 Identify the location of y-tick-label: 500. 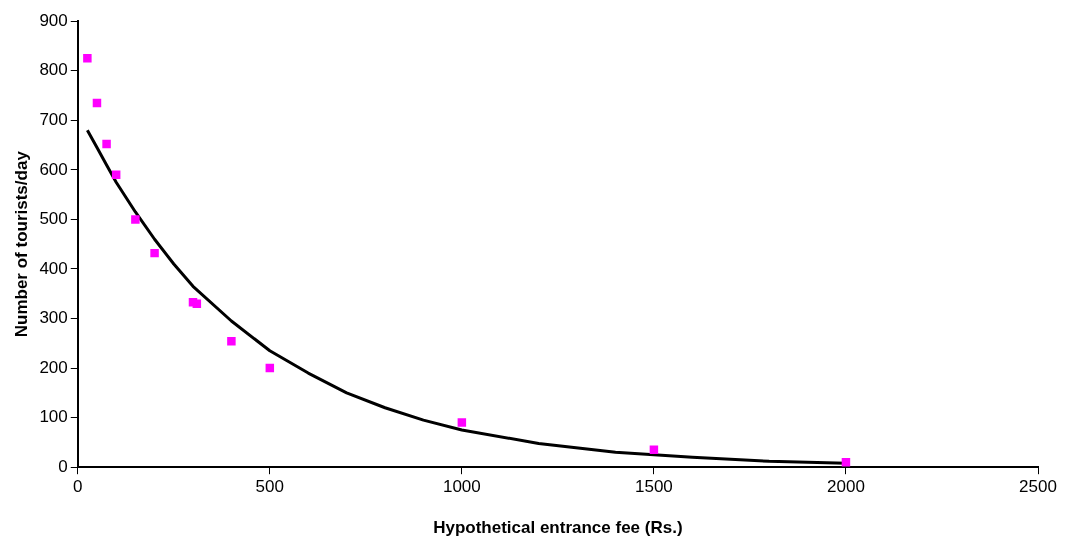
(53, 219).